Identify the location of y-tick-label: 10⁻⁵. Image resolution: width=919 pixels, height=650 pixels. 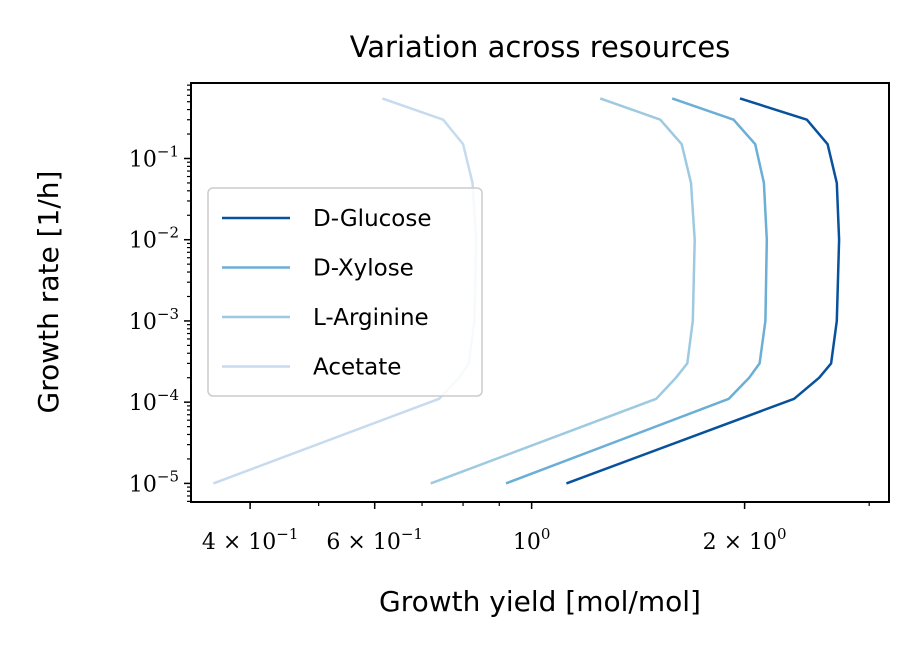
(154, 482).